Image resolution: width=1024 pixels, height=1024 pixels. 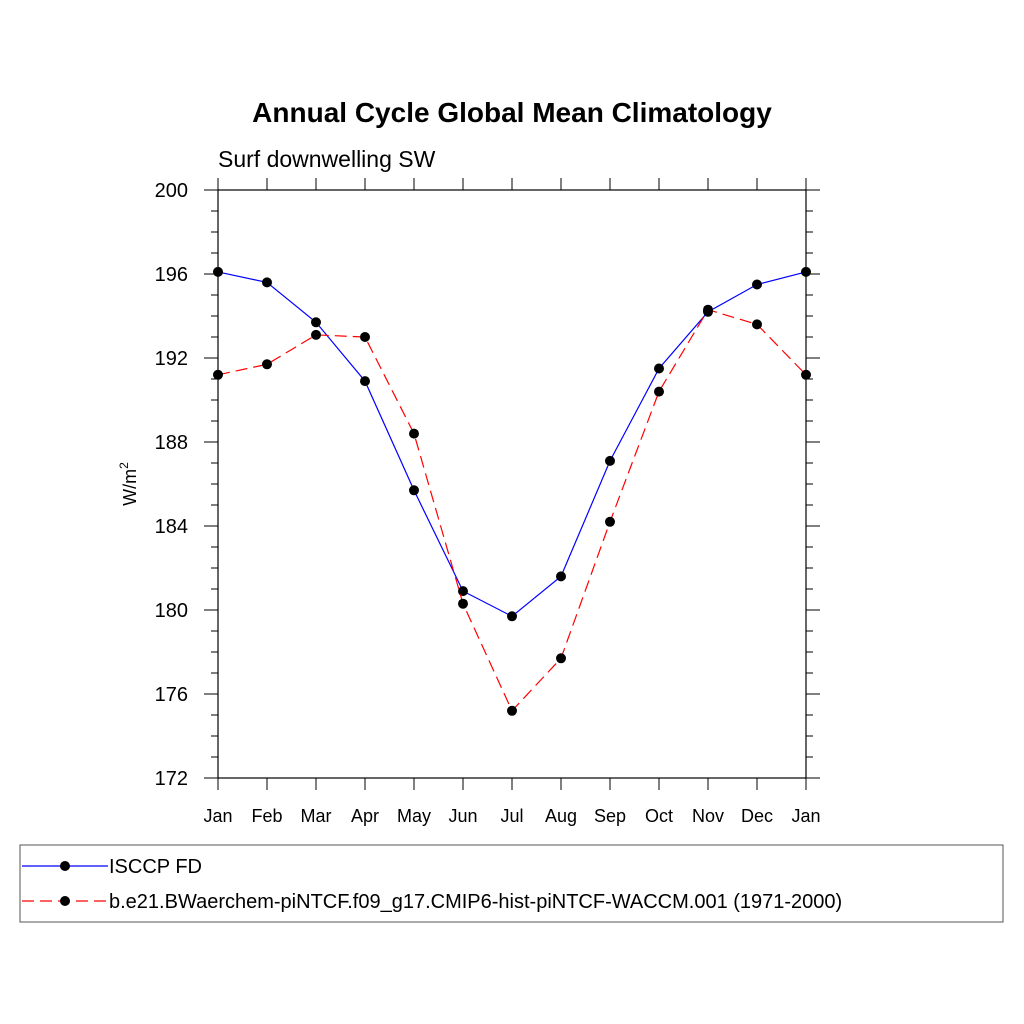 I want to click on y-tick-label: 188, so click(x=171, y=443).